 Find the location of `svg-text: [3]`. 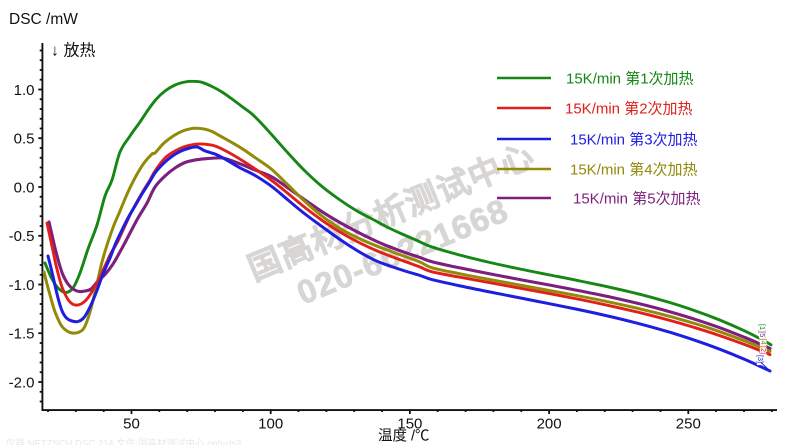

svg-text: [3] is located at coordinates (760, 359).